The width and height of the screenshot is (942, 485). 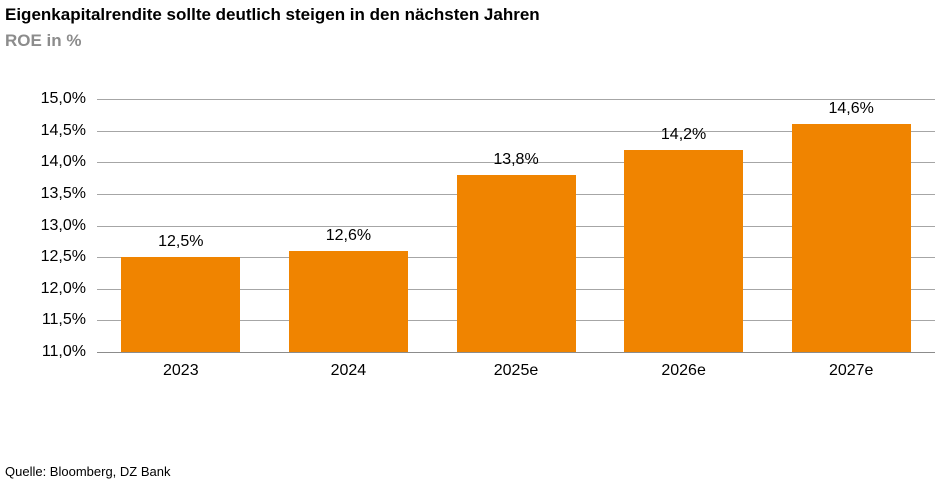 I want to click on x-tick-label: 2025e, so click(x=516, y=370).